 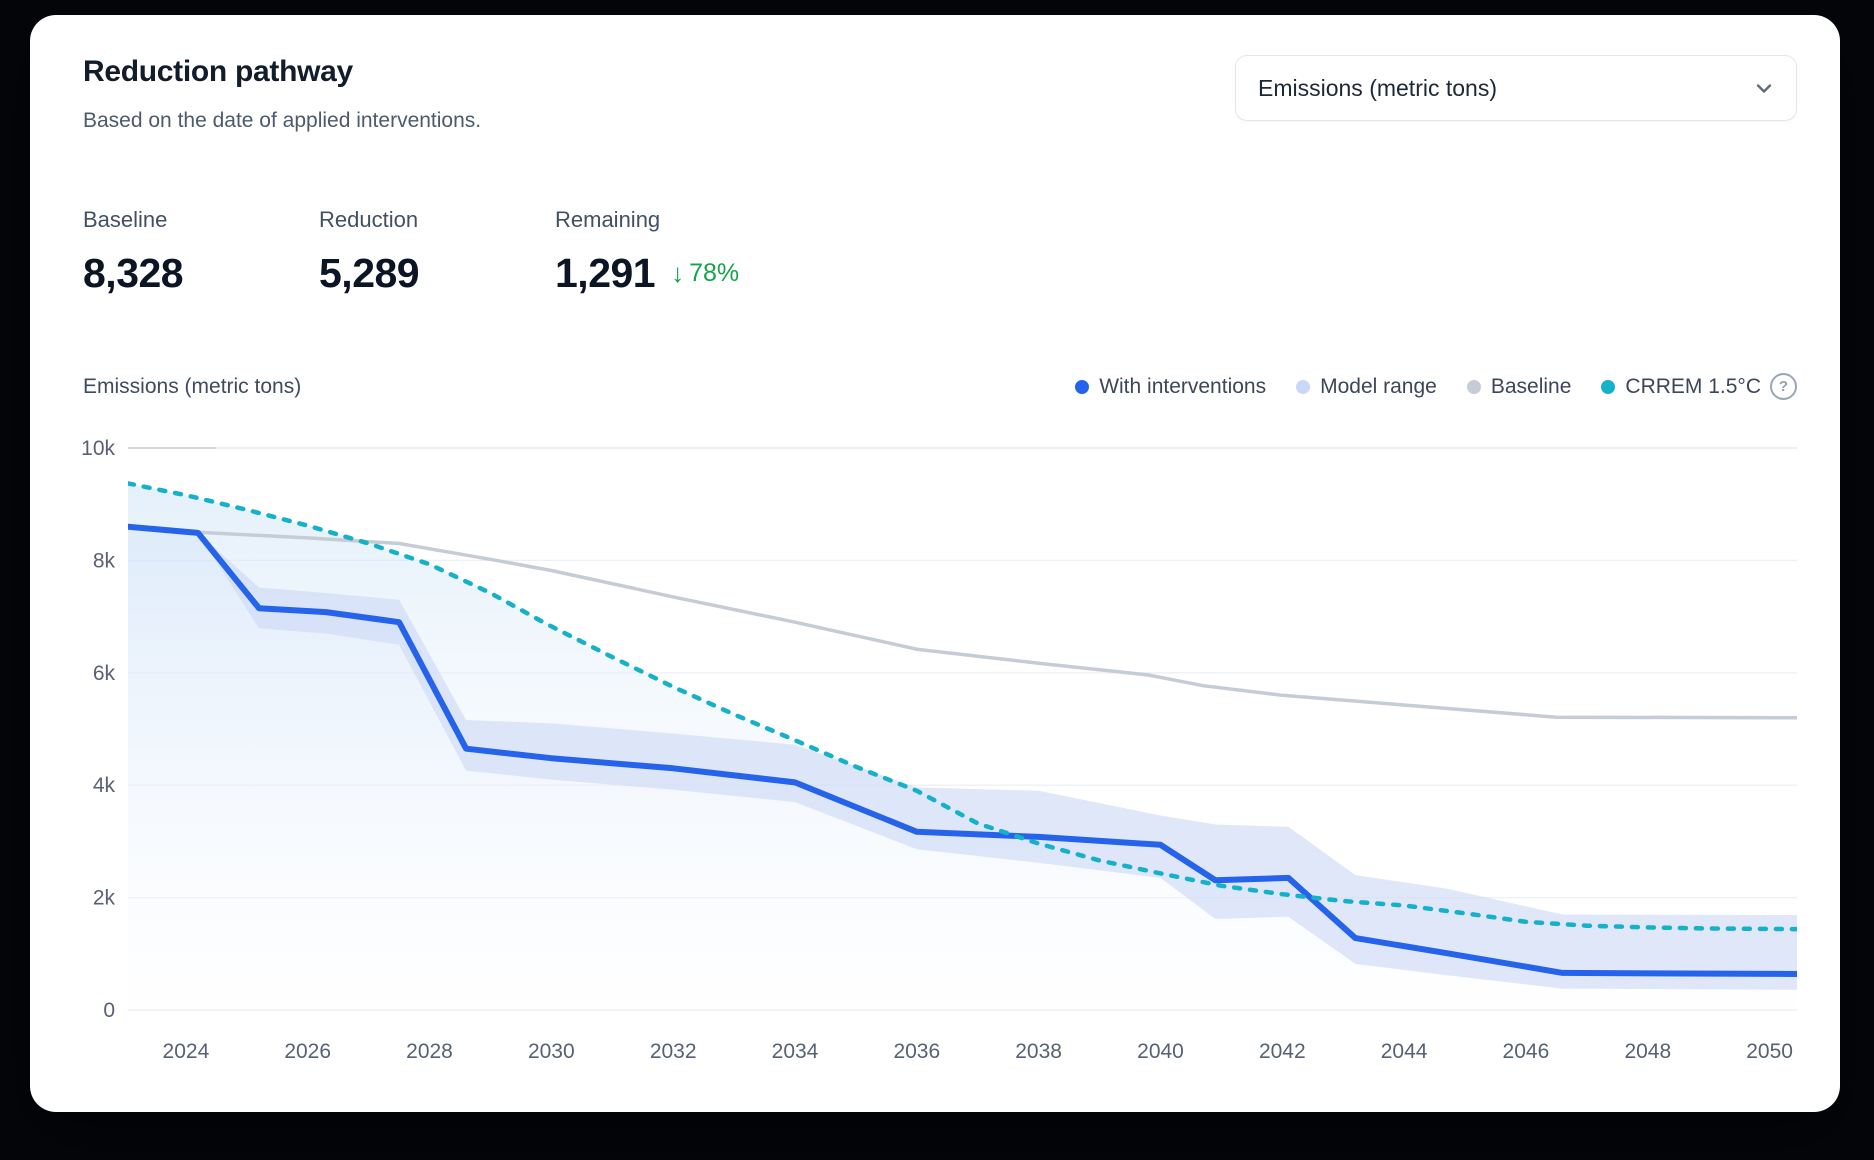 I want to click on legend-item-model-range: Model range, so click(x=1366, y=387).